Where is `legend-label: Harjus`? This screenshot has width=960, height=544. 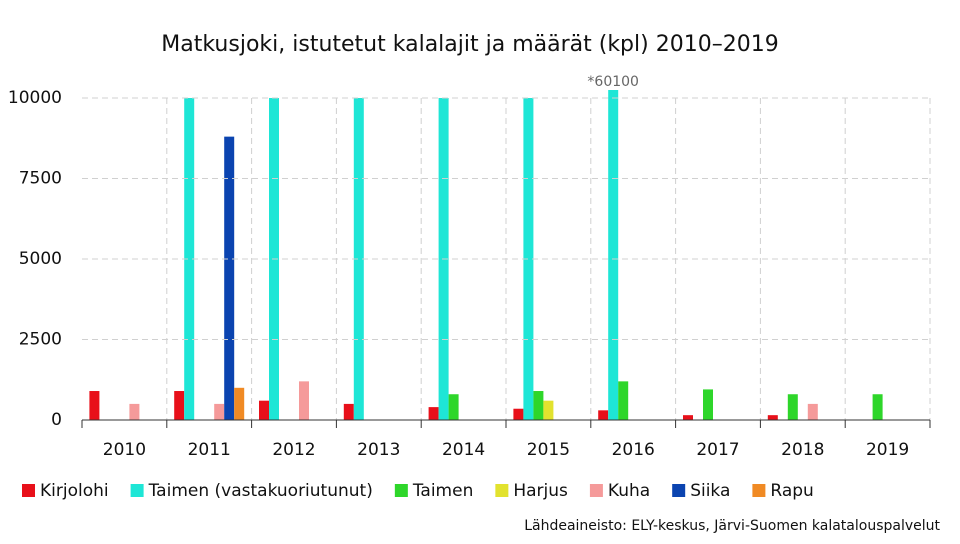 legend-label: Harjus is located at coordinates (540, 491).